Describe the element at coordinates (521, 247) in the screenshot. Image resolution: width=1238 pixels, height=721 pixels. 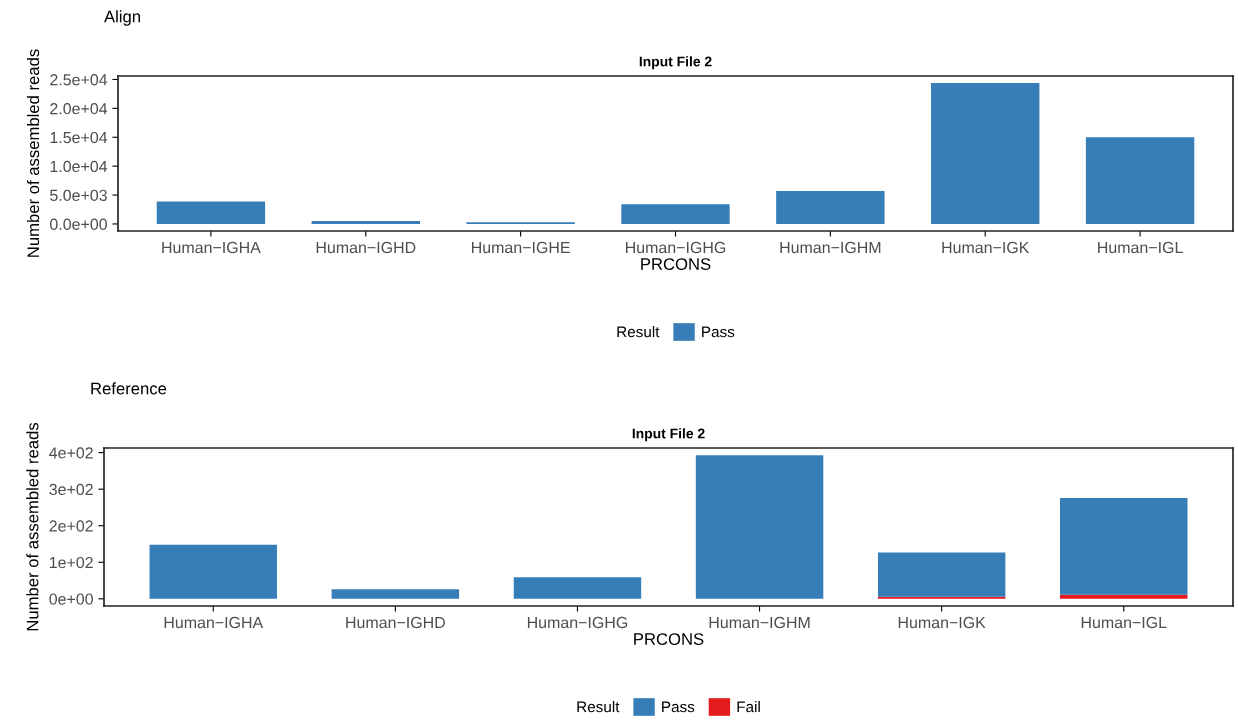
I see `x-tick-label: Human−IGHE` at that location.